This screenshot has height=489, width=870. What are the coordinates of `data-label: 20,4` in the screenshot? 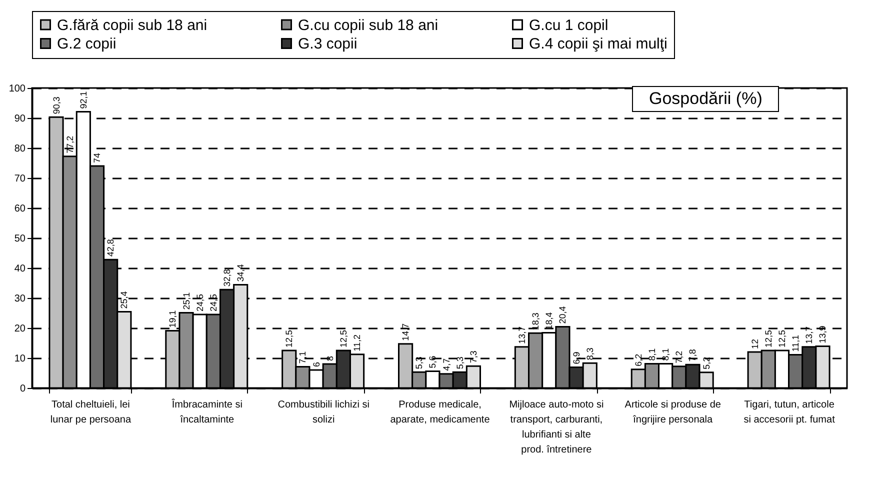 It's located at (563, 315).